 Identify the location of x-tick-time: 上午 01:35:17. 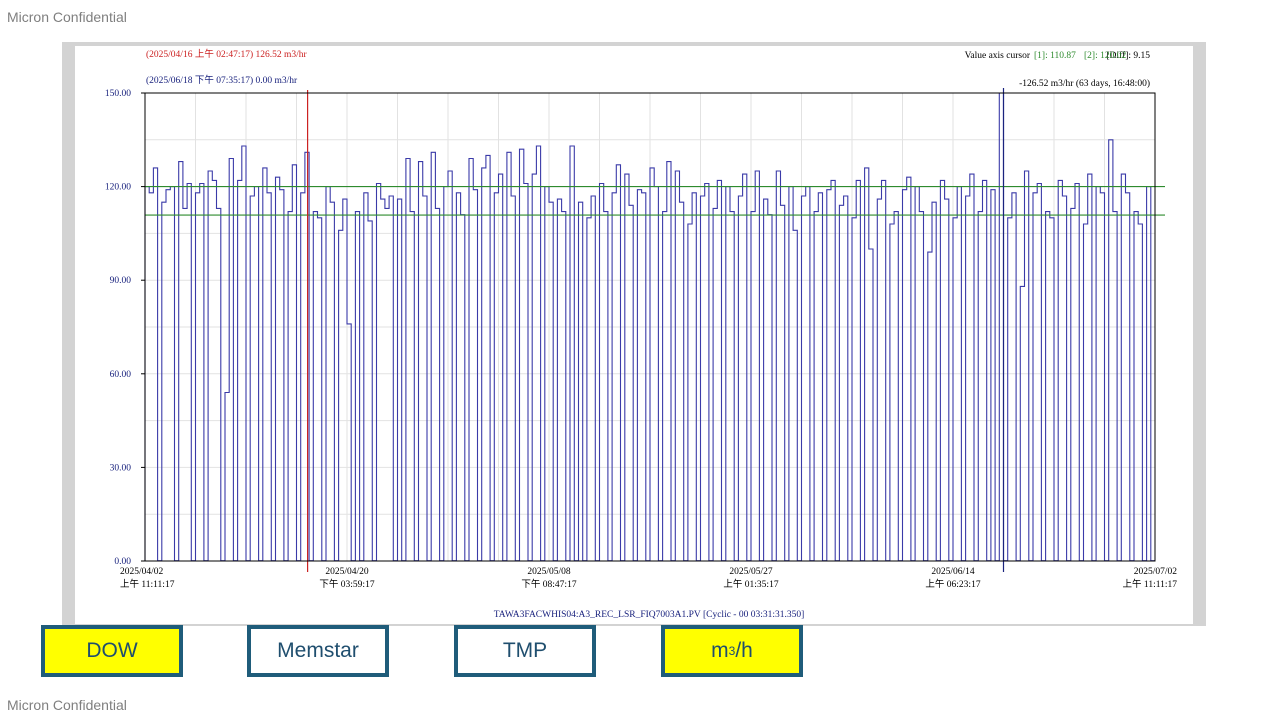
(750, 584).